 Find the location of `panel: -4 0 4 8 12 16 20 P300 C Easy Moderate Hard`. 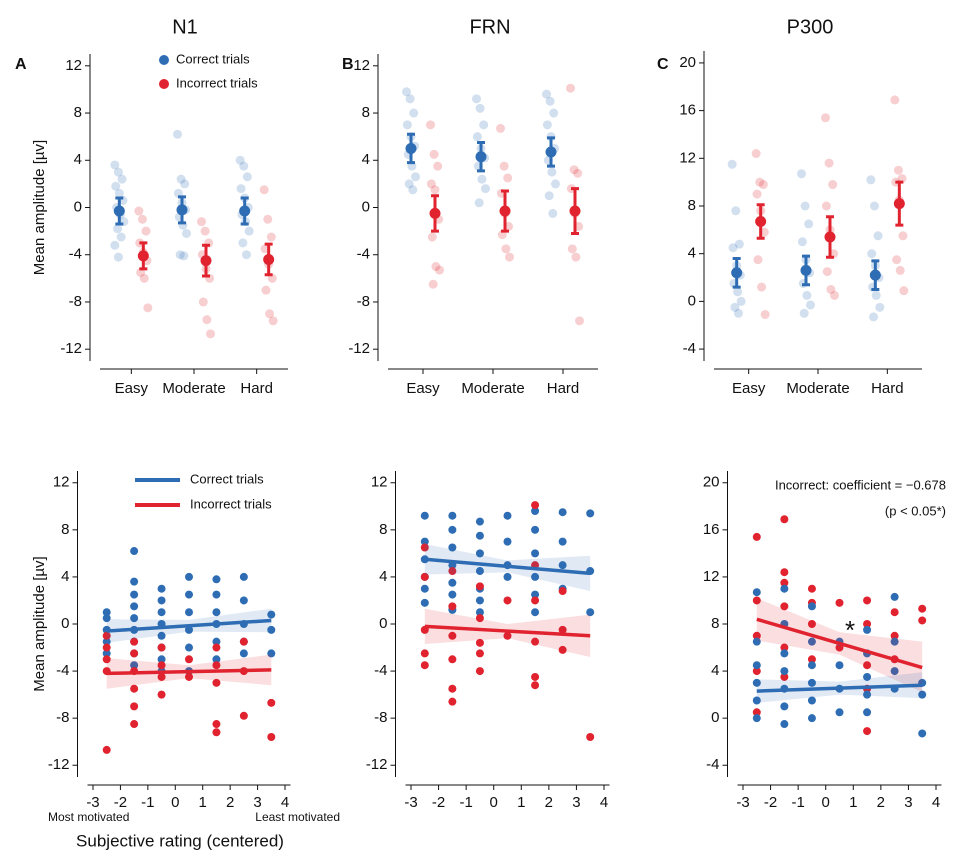

panel: -4 0 4 8 12 16 20 P300 C Easy Moderate Hard is located at coordinates (789, 206).